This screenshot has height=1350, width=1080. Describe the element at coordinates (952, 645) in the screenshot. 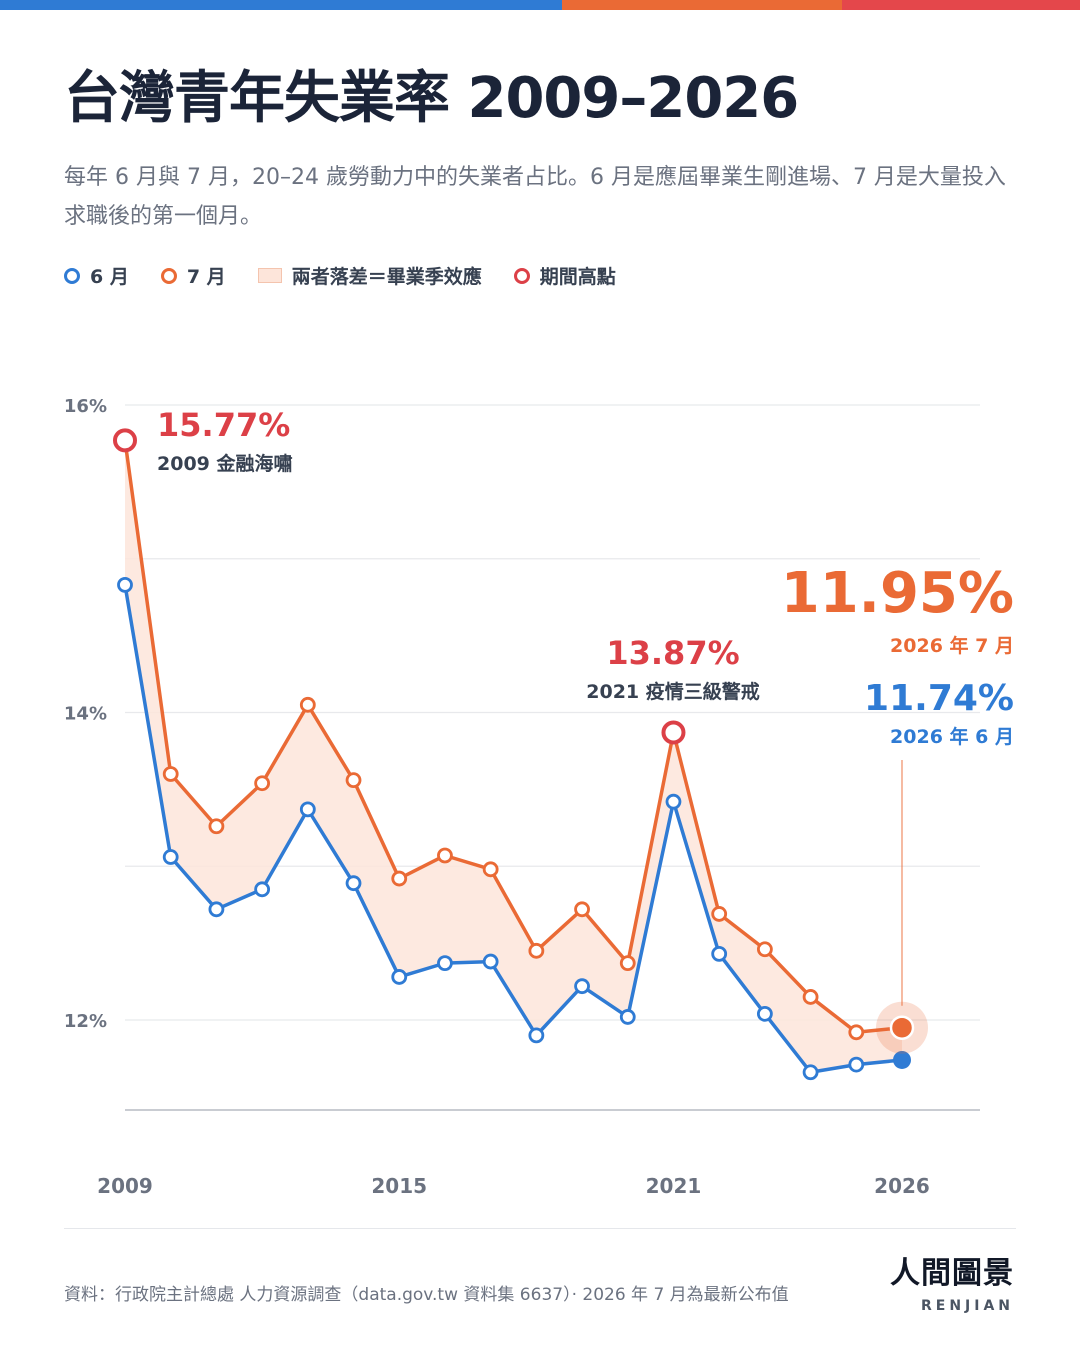

I see `annotation-latest-july-label: 2026 年 7 月` at that location.